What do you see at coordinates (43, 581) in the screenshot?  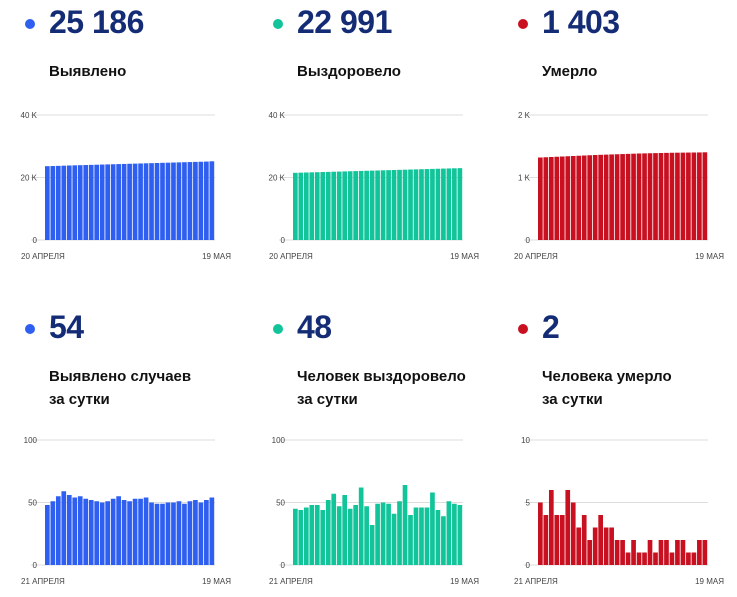 I see `x-start-label: 21 АПРЕЛЯ` at bounding box center [43, 581].